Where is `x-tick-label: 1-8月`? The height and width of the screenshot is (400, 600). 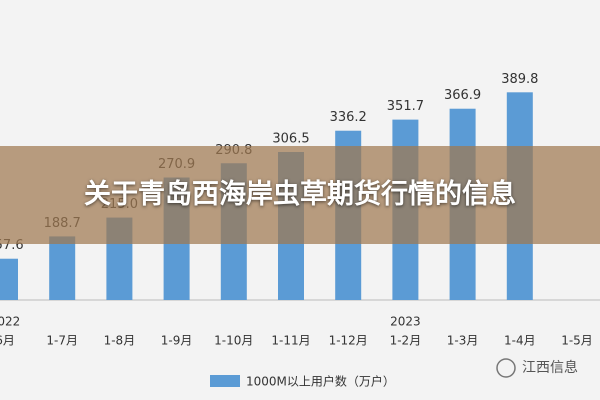 x-tick-label: 1-8月 is located at coordinates (120, 341).